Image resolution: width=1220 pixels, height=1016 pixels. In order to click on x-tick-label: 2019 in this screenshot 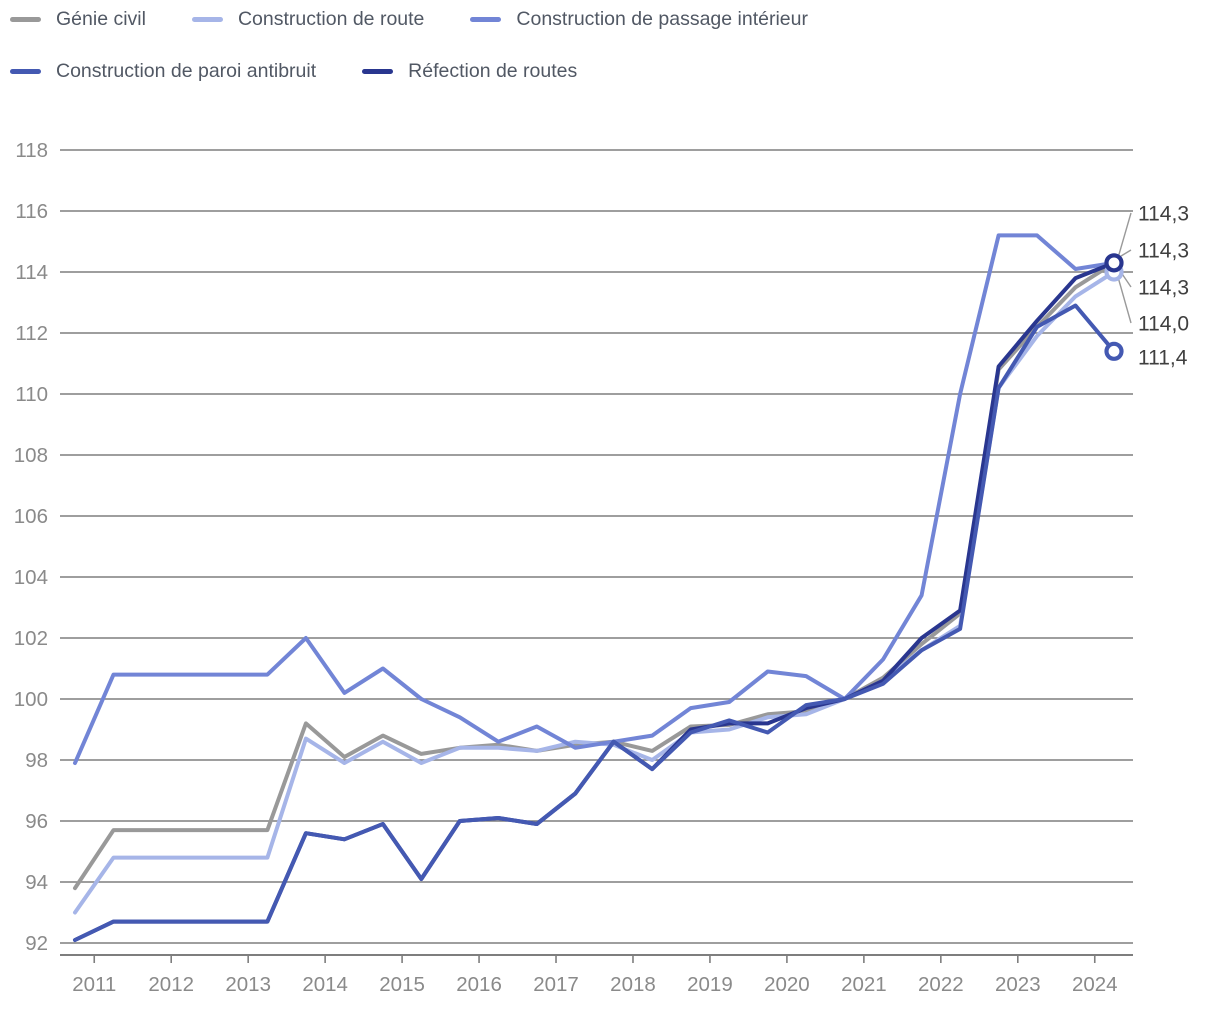, I will do `click(710, 984)`.